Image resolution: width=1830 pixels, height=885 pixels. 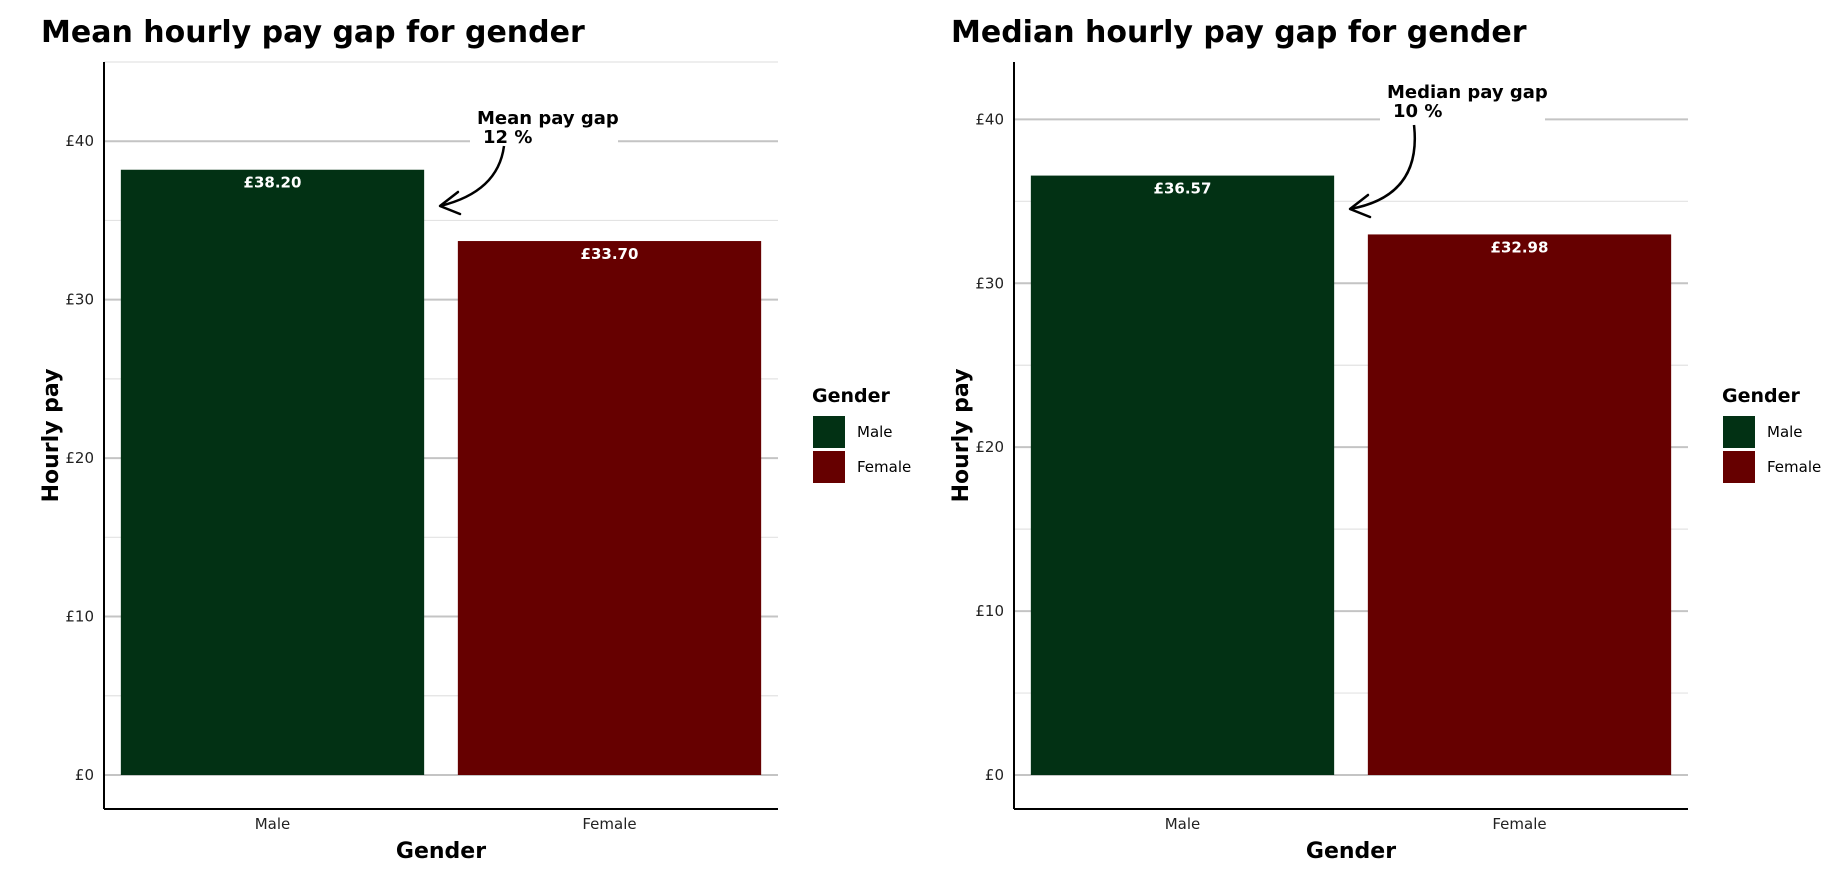 What do you see at coordinates (548, 118) in the screenshot?
I see `annotation-title: Mean pay gap` at bounding box center [548, 118].